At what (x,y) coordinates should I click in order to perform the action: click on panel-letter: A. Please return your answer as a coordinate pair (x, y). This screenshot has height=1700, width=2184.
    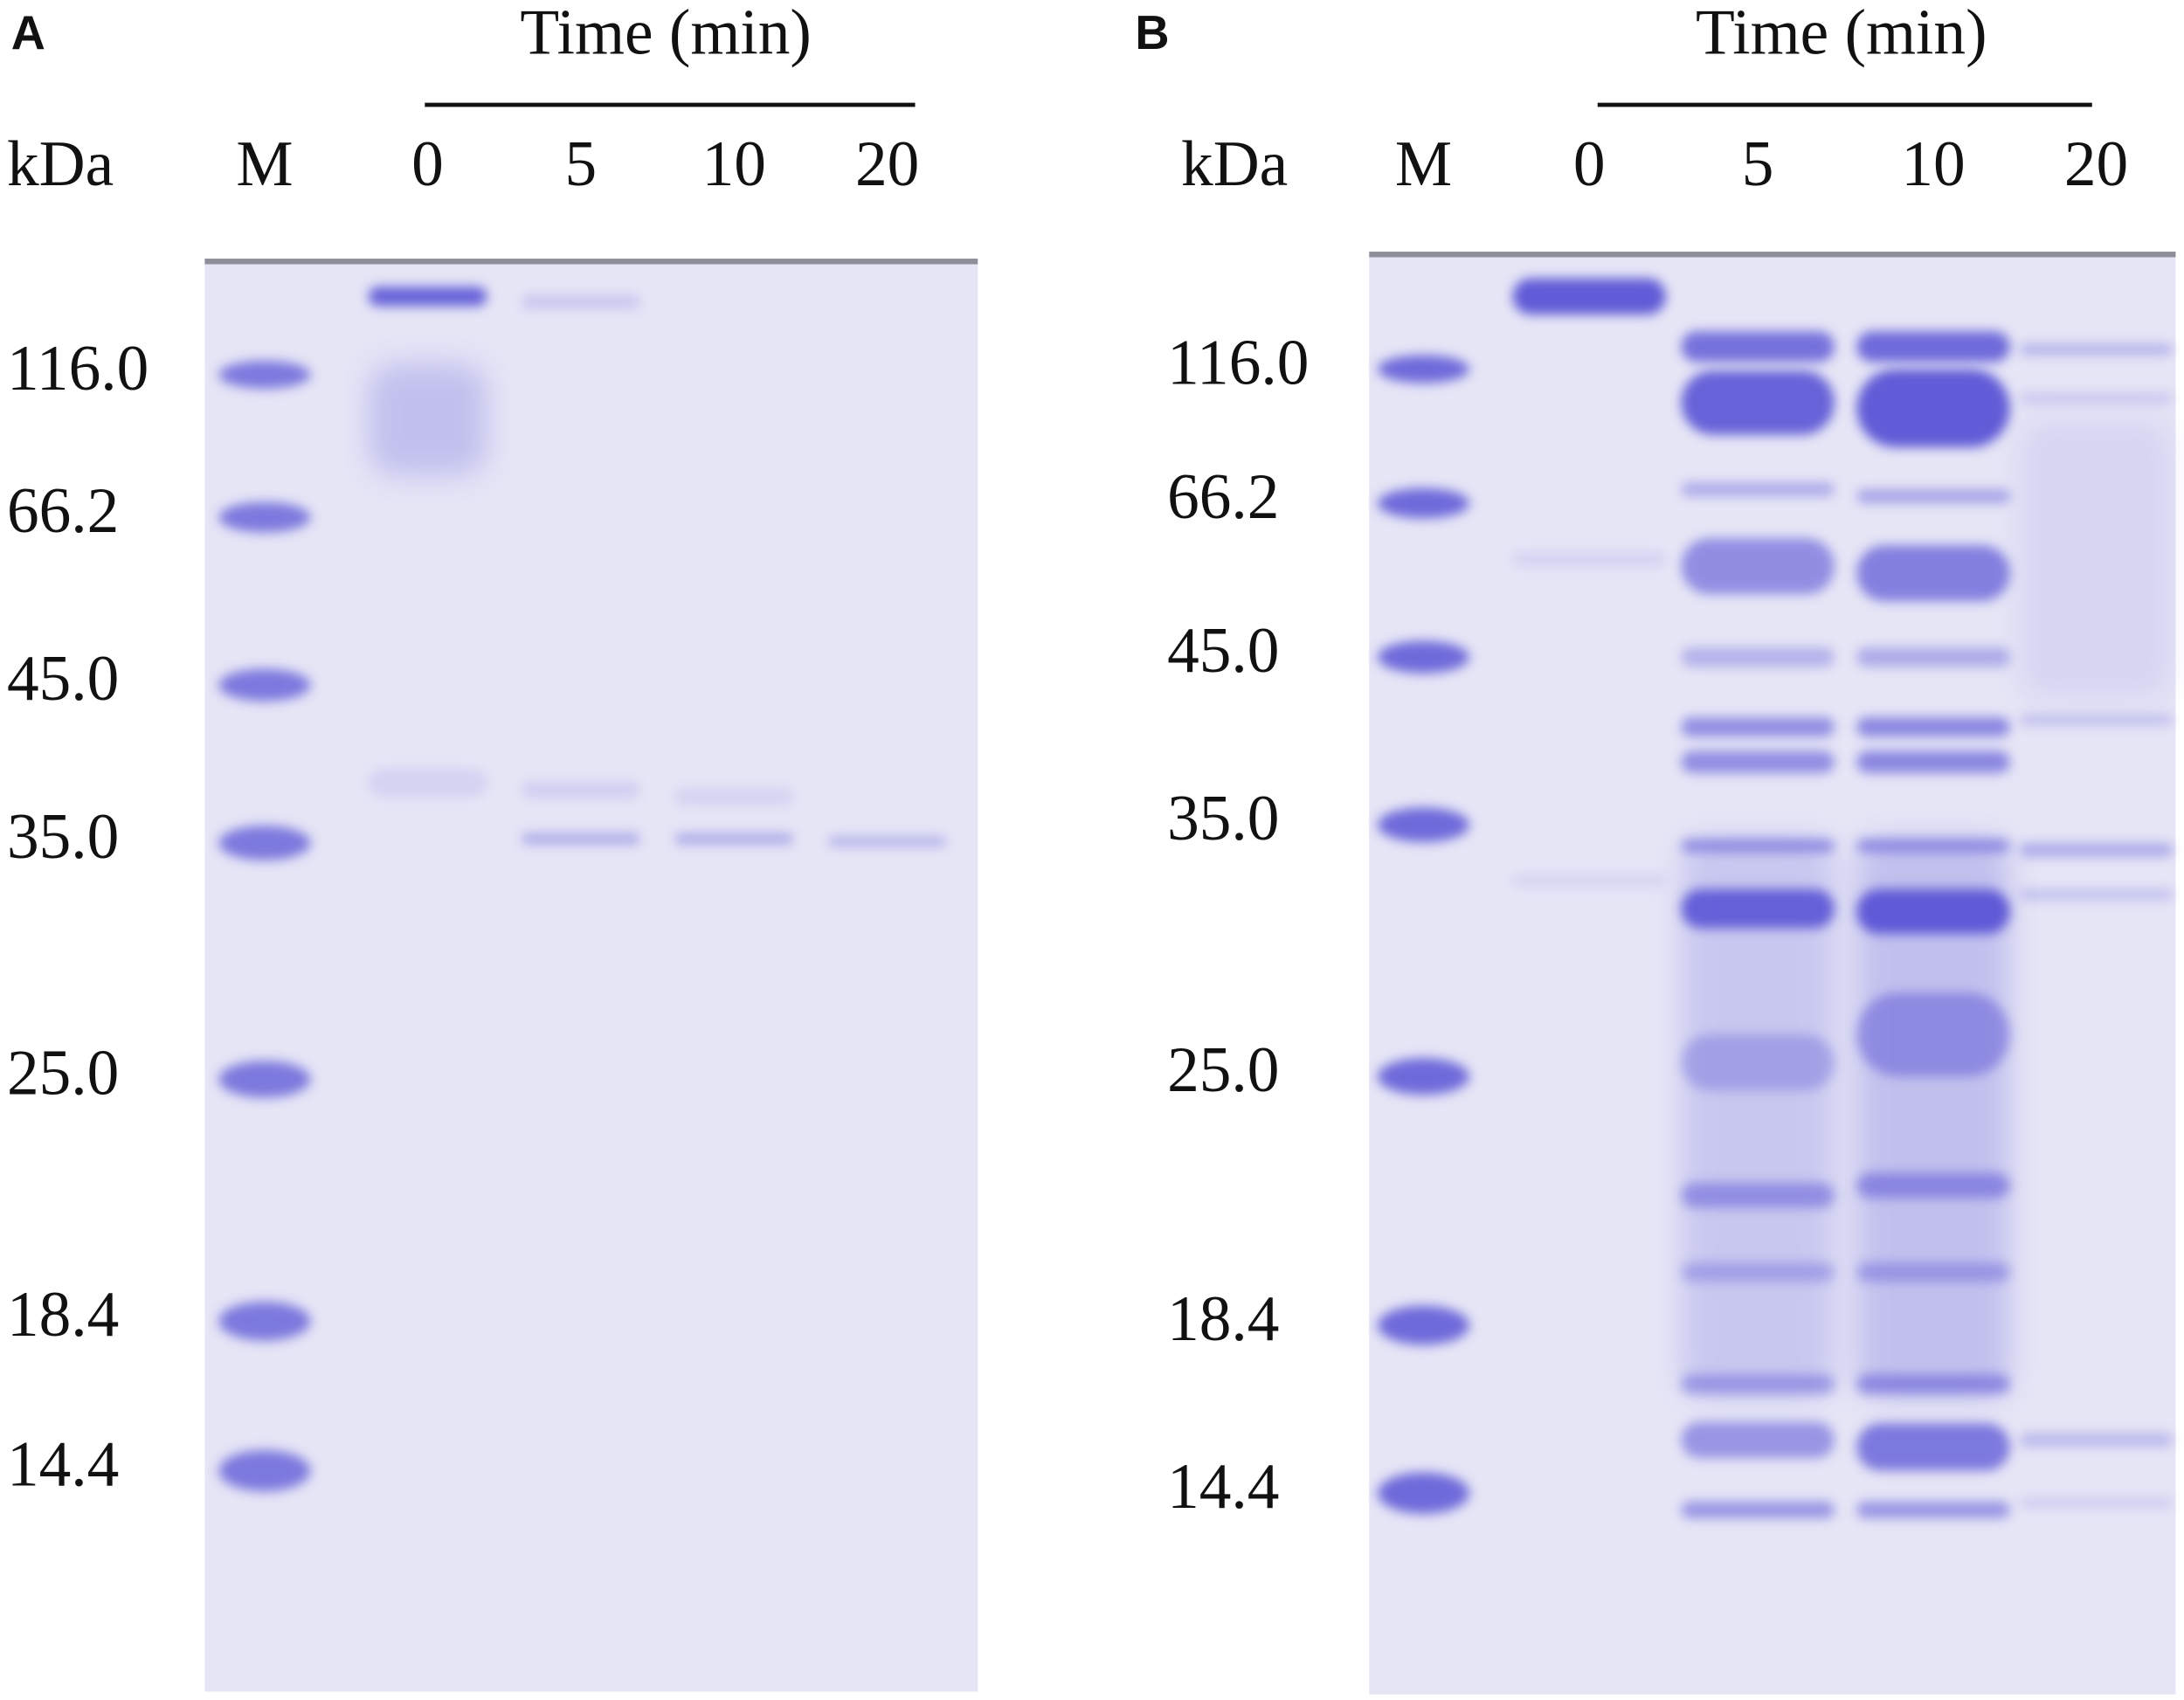
    Looking at the image, I should click on (28, 32).